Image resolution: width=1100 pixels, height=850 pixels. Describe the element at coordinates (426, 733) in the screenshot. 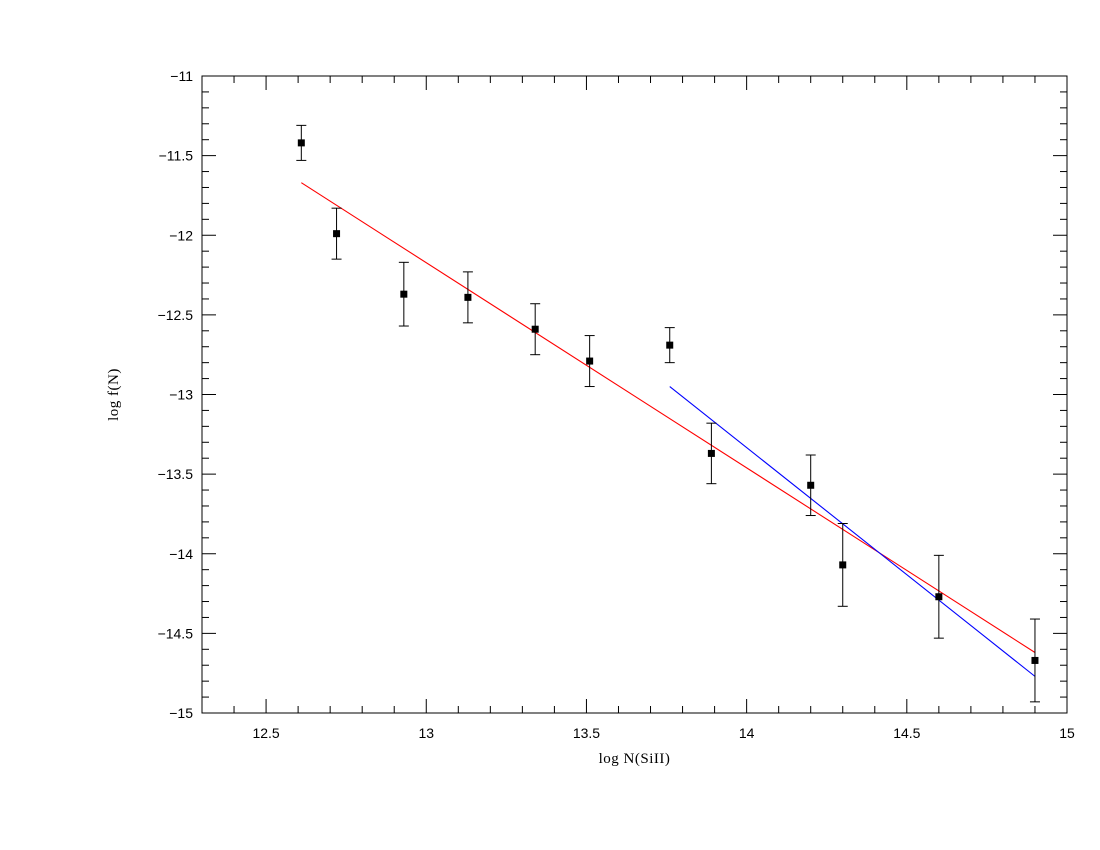

I see `x-tick-label: 13` at that location.